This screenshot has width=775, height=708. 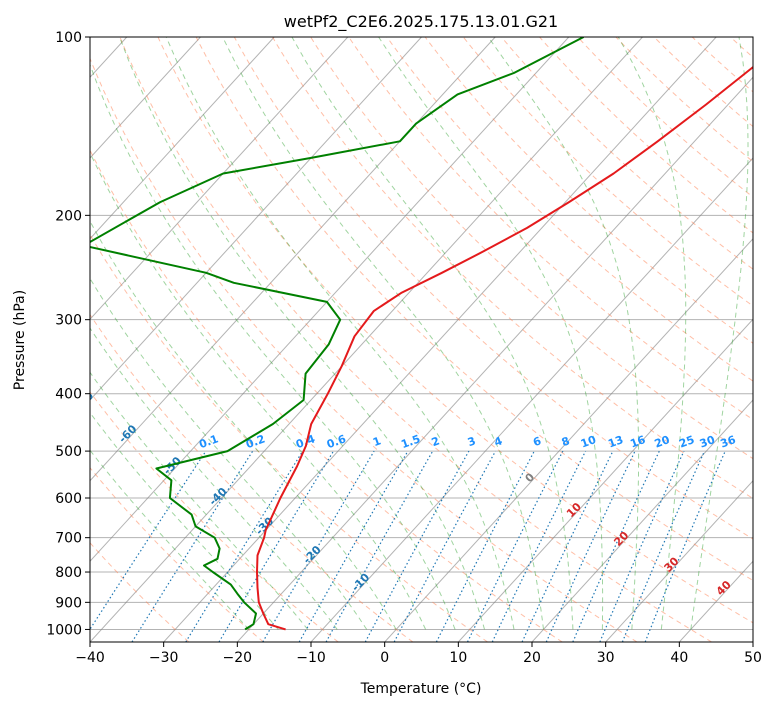 What do you see at coordinates (84, 400) in the screenshot?
I see `isotherm-label: -70` at bounding box center [84, 400].